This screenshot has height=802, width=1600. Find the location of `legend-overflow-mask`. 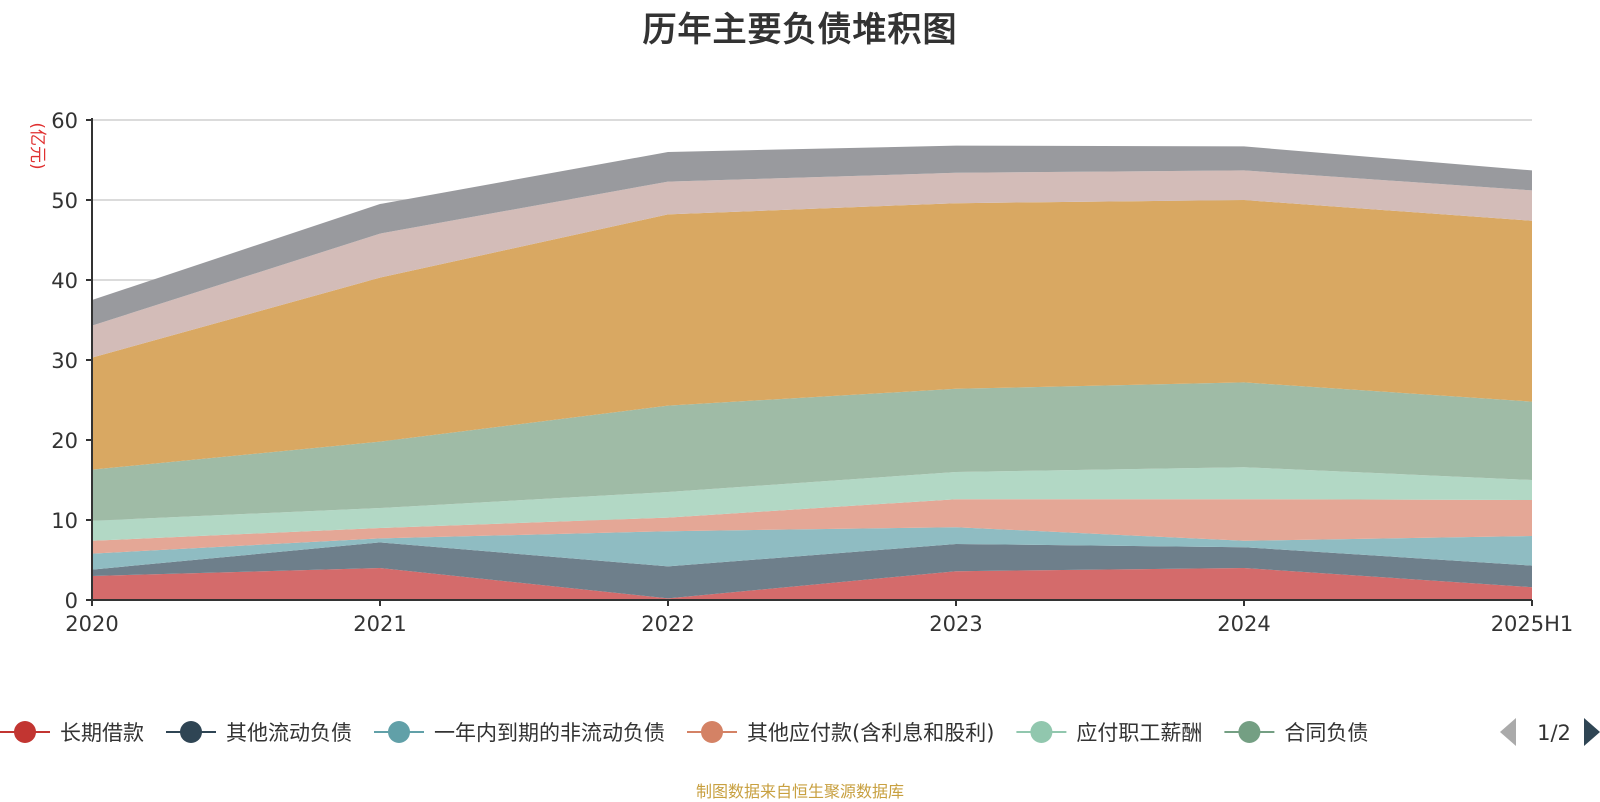

legend-overflow-mask is located at coordinates (1542, 735).